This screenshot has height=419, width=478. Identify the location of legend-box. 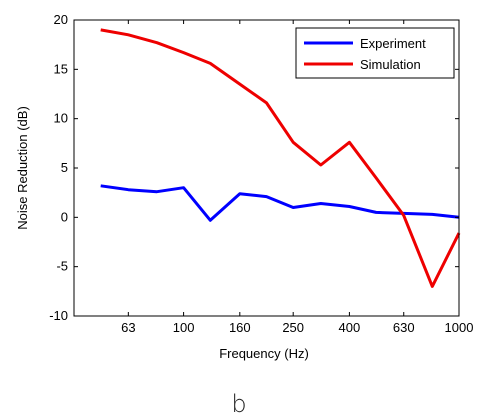
(375, 53).